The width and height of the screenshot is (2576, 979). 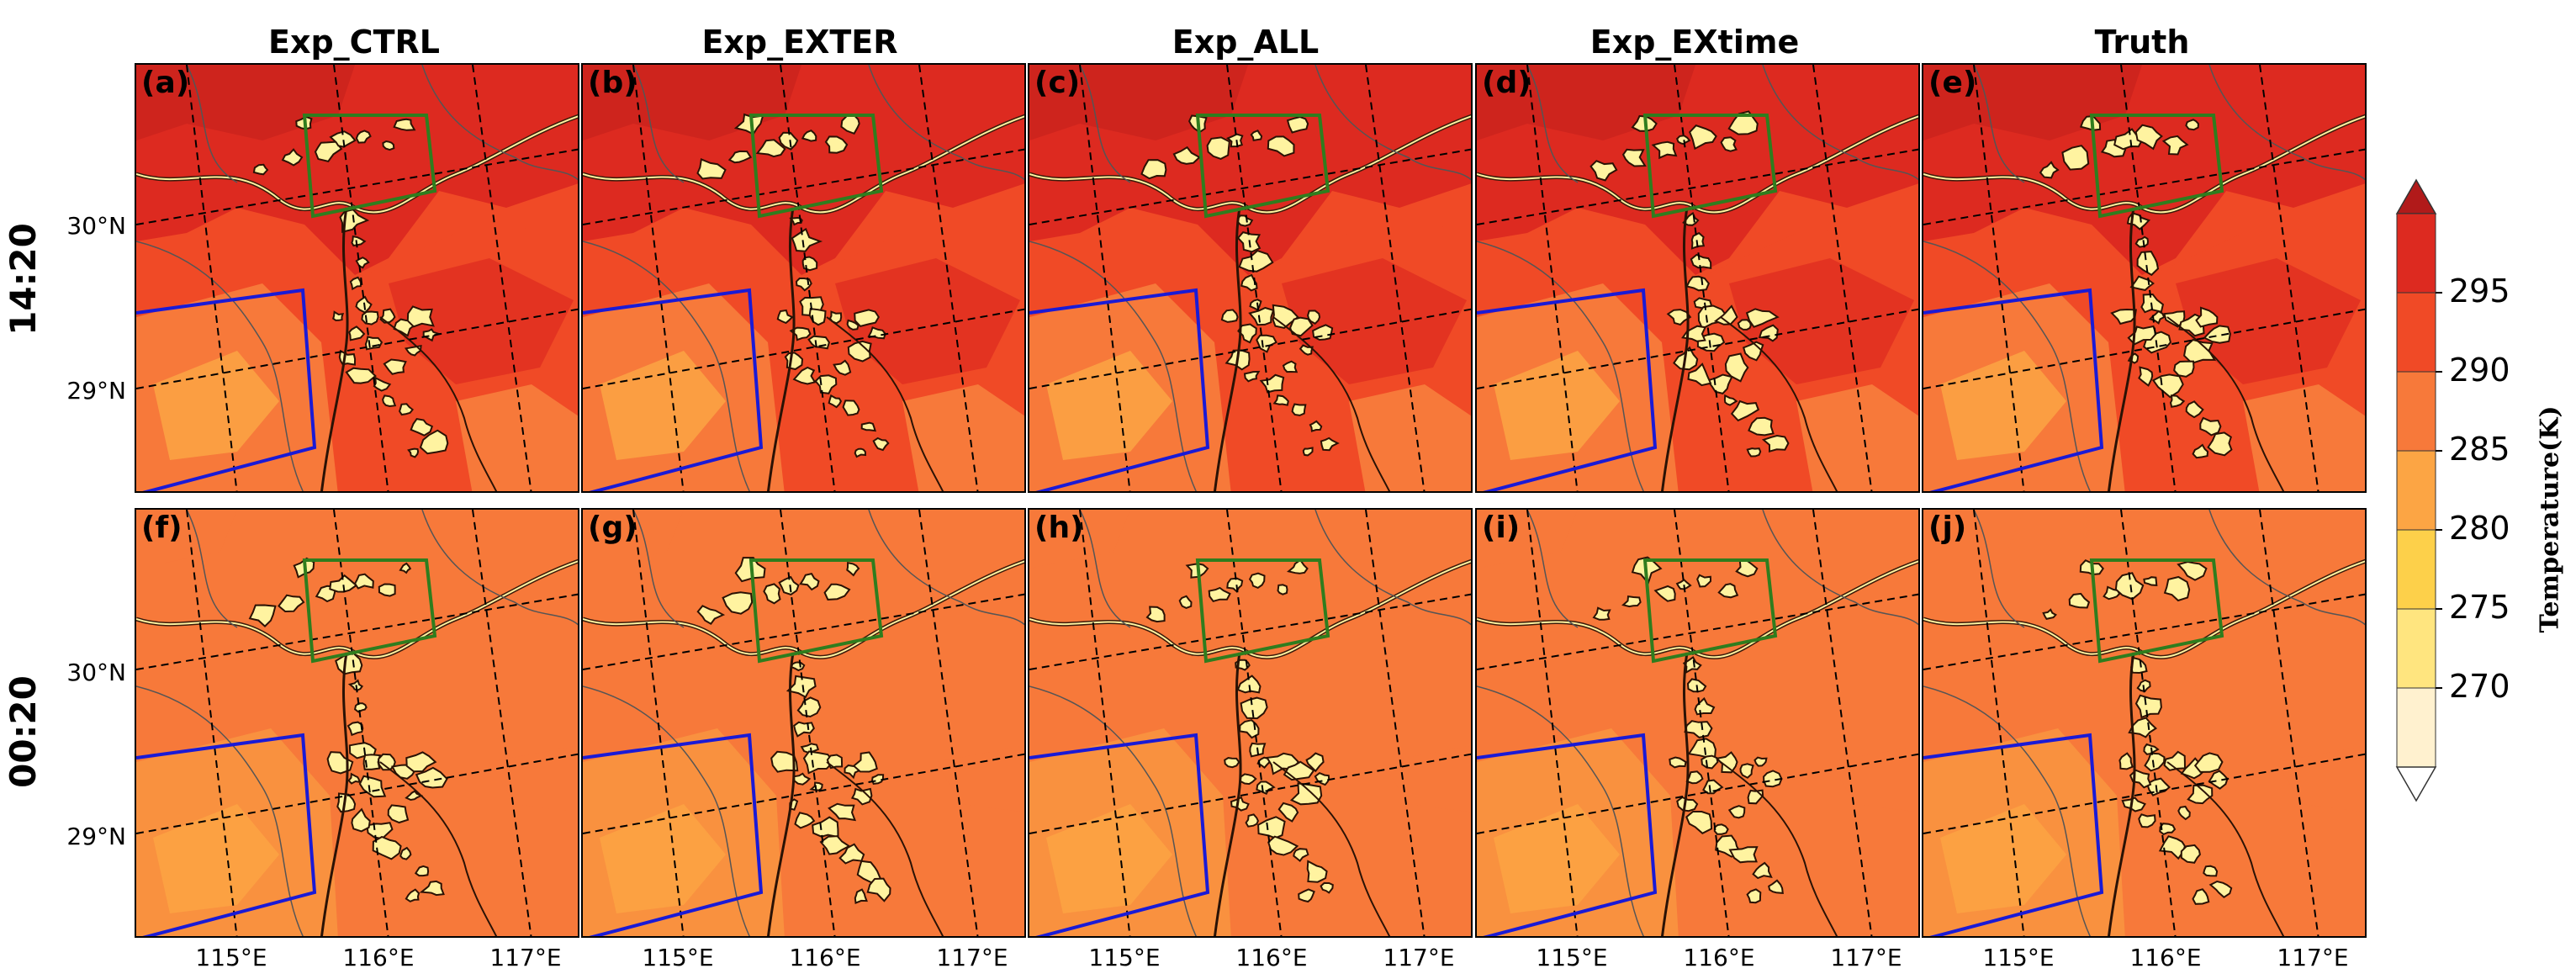 What do you see at coordinates (96, 391) in the screenshot?
I see `lat-label-29n-row1: 29°N` at bounding box center [96, 391].